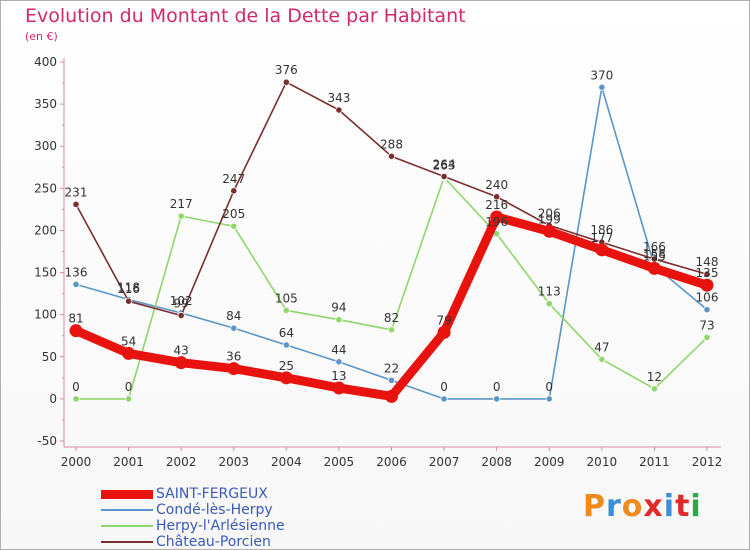 The image size is (750, 550). I want to click on data-label: 12, so click(654, 377).